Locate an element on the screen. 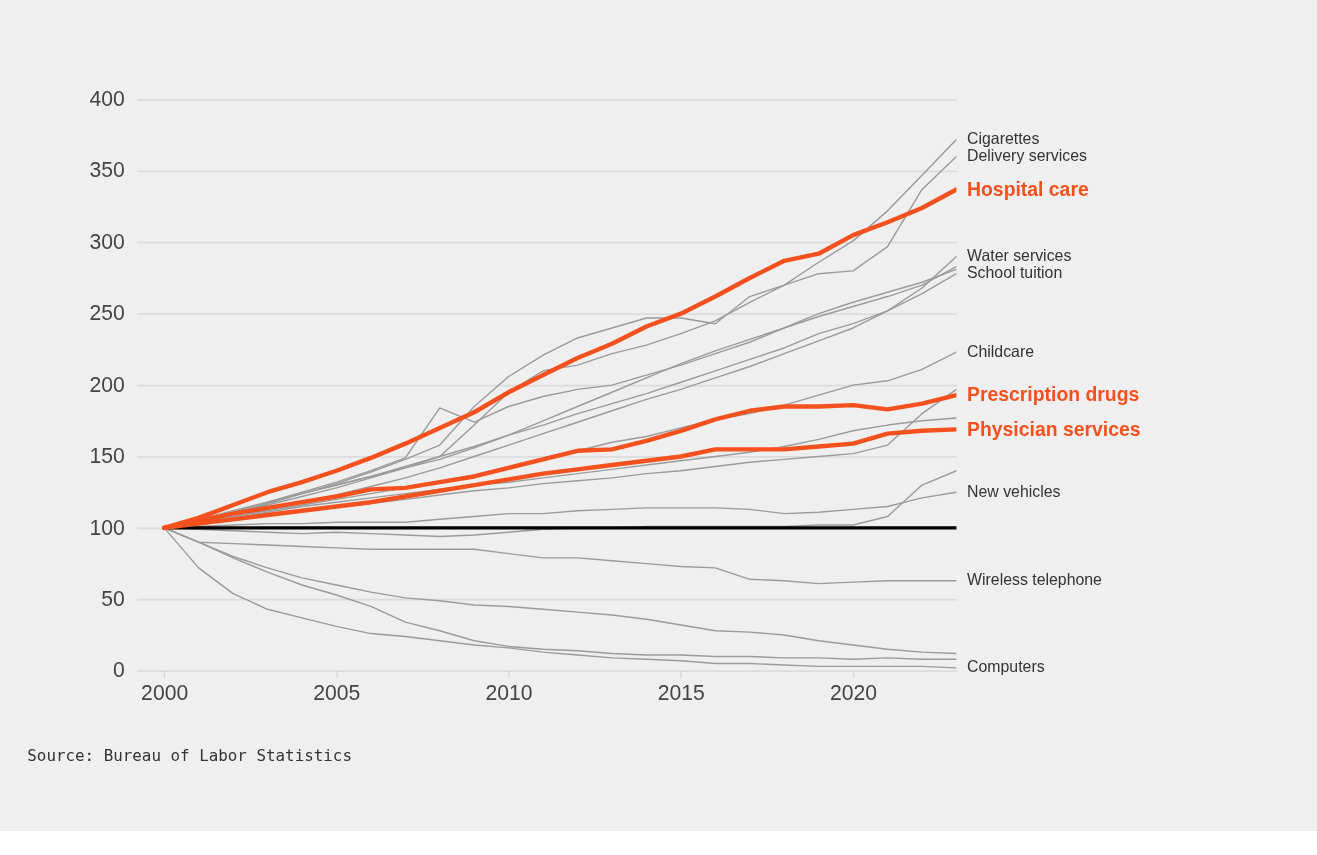 This screenshot has height=855, width=1317. series-label: Wireless telephone is located at coordinates (1035, 580).